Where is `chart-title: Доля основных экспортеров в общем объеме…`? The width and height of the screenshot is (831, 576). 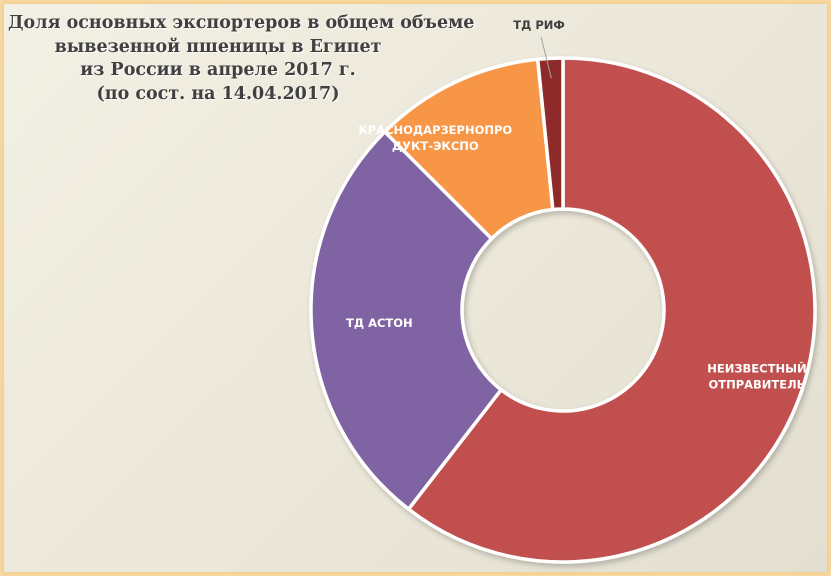 chart-title: Доля основных экспортеров в общем объеме… is located at coordinates (241, 59).